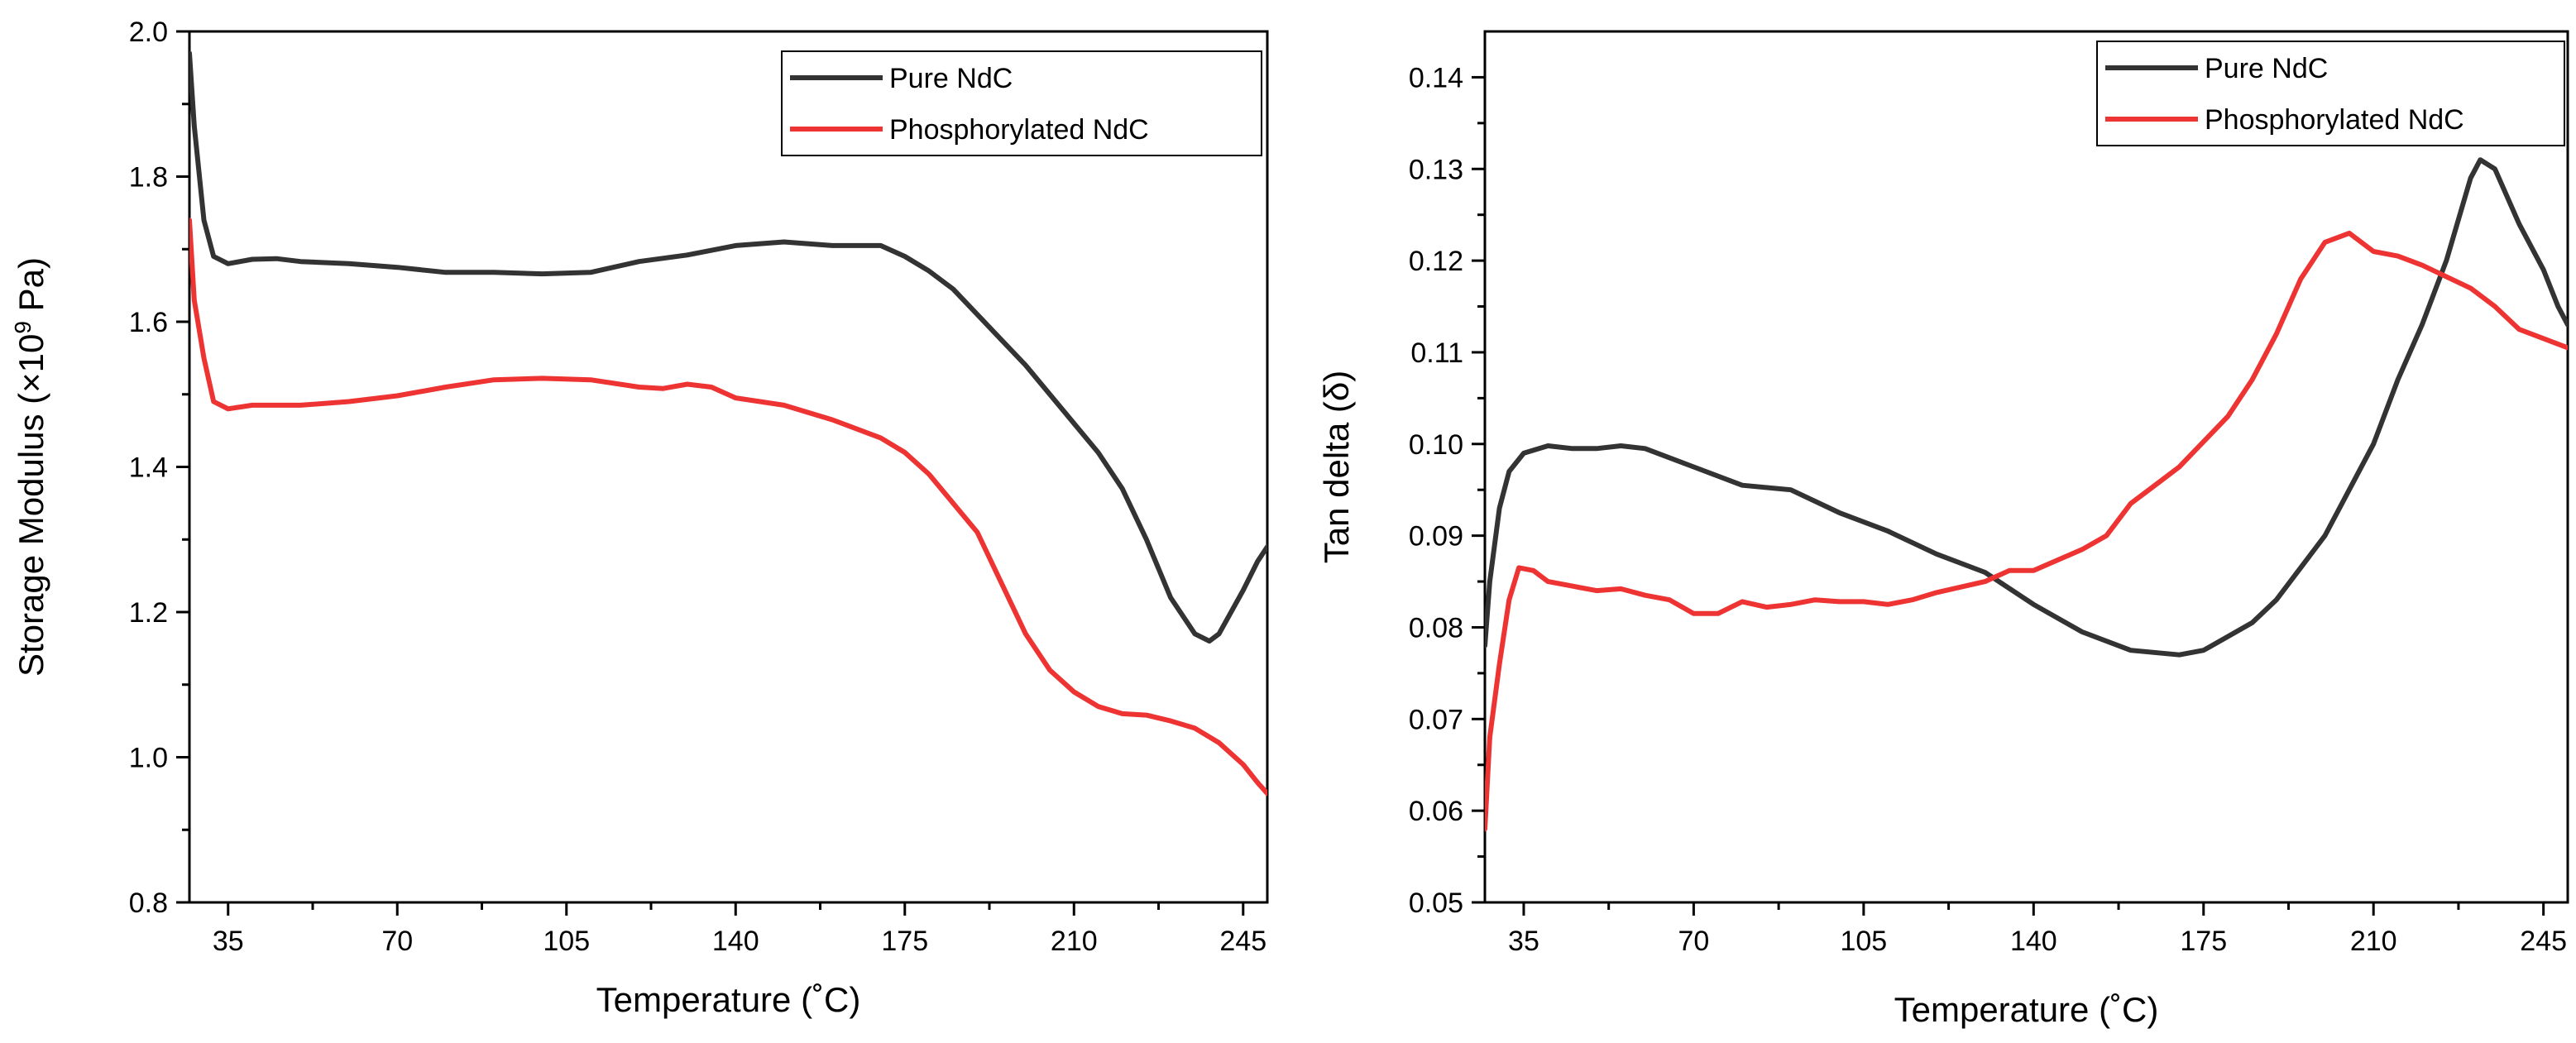  Describe the element at coordinates (148, 178) in the screenshot. I see `y-tick-label: 1.8` at that location.